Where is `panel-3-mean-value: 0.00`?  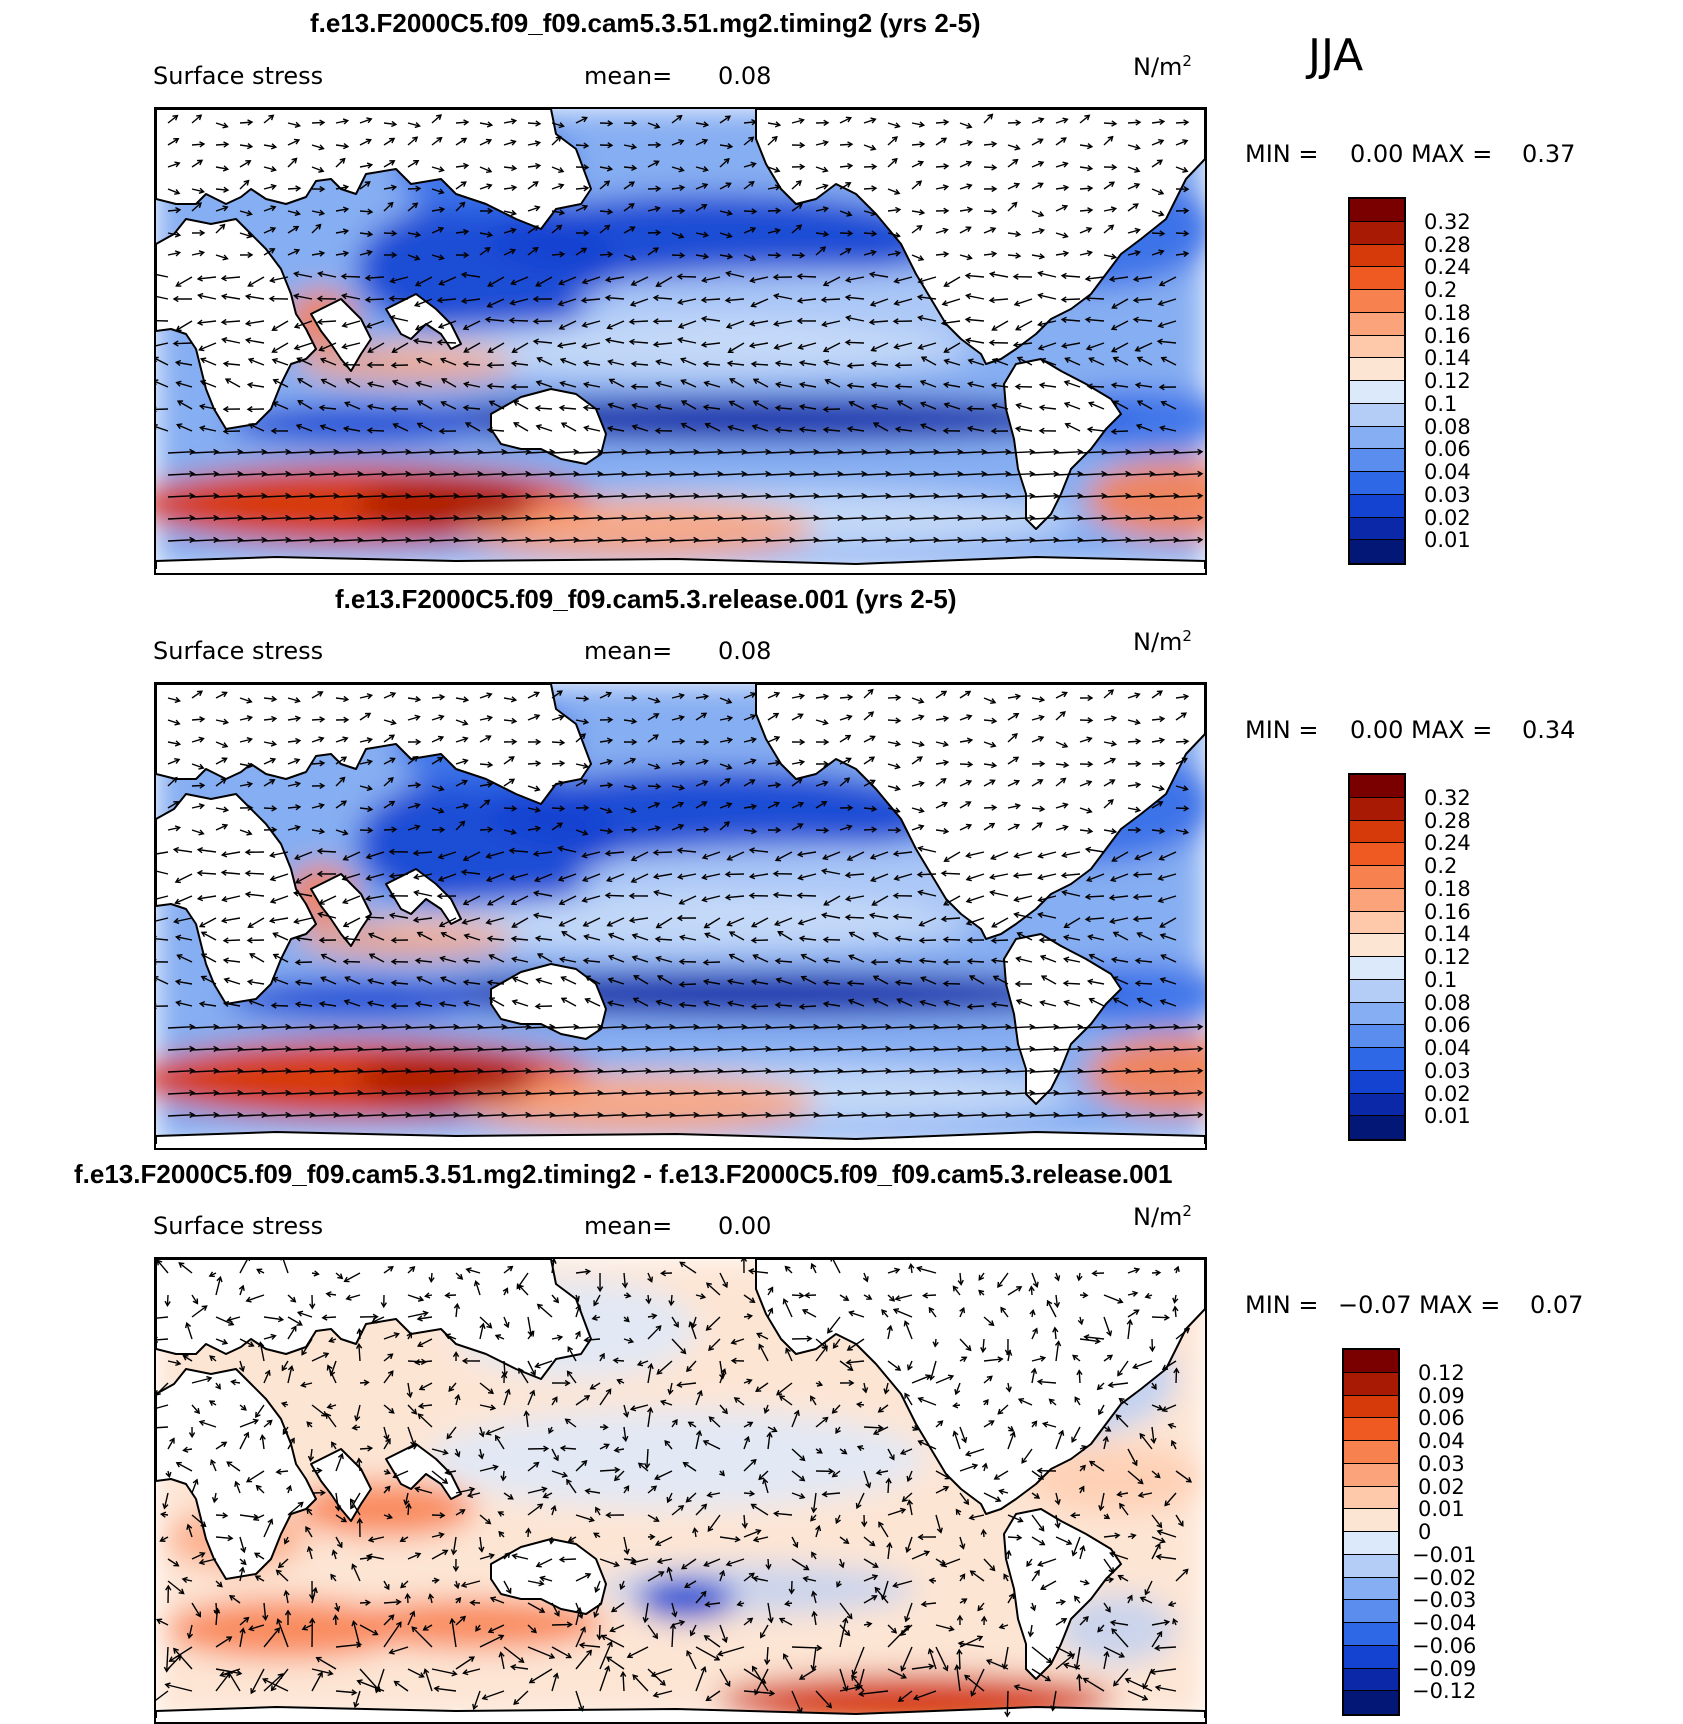 panel-3-mean-value: 0.00 is located at coordinates (745, 1226).